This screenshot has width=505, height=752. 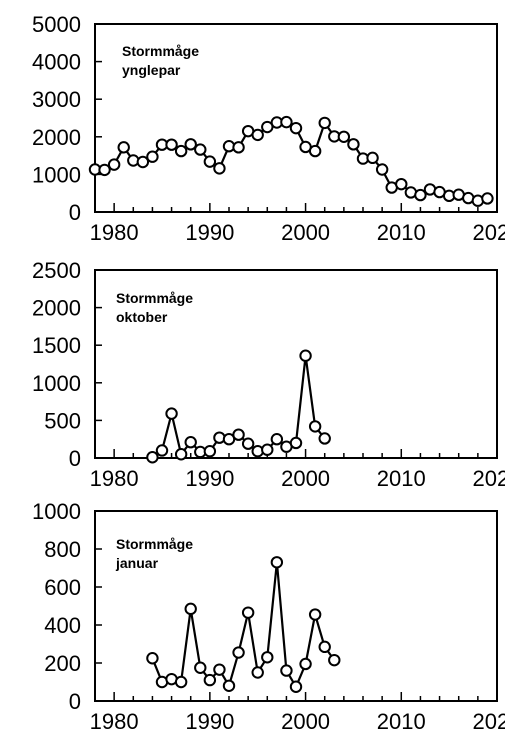 I want to click on y-tick-label: 4000, so click(x=56, y=62).